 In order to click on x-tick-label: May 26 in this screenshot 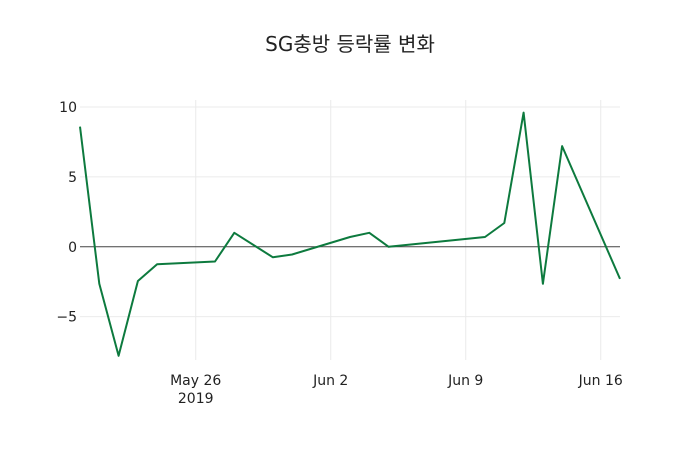, I will do `click(195, 381)`.